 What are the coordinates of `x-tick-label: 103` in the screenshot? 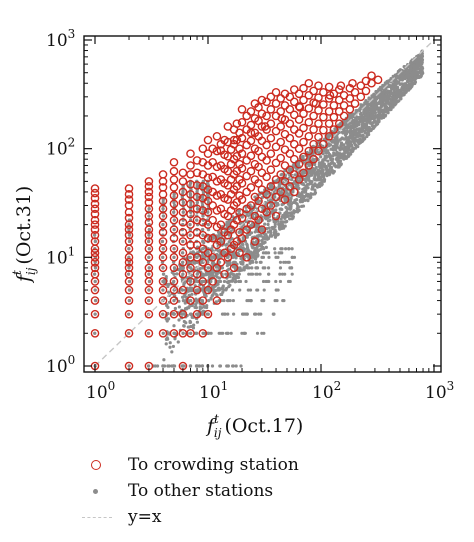 It's located at (439, 391).